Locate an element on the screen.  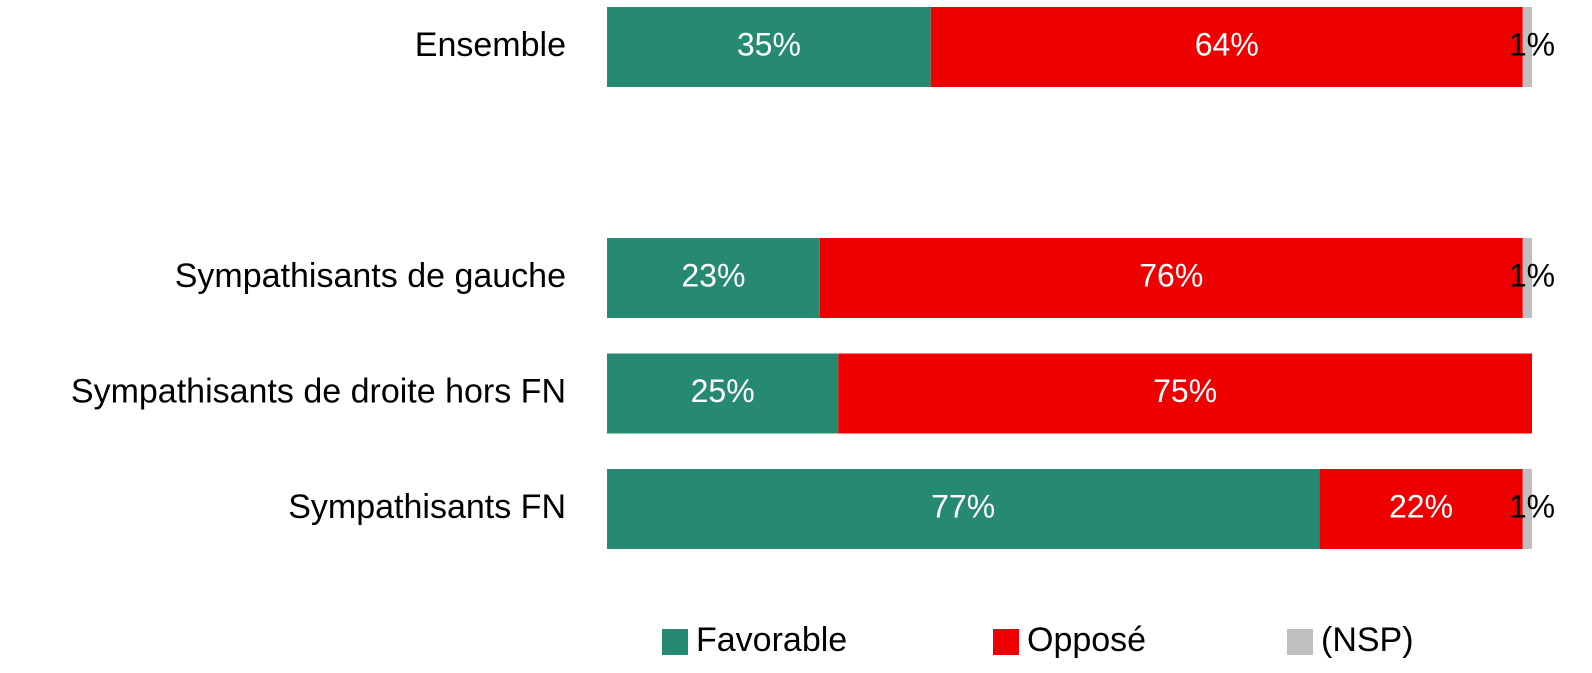
category-label: Sympathisants de gauche is located at coordinates (370, 276).